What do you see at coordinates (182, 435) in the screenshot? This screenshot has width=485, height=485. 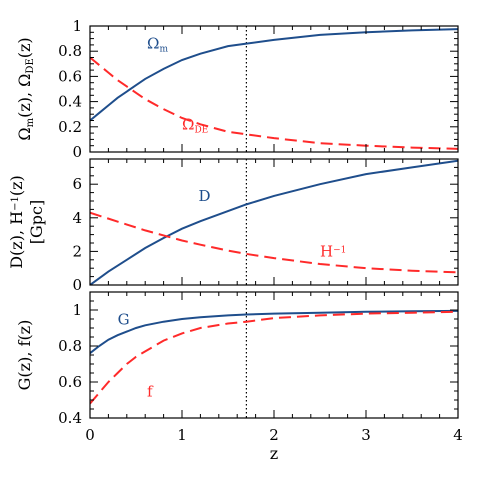 I see `x-tick-label: 1` at bounding box center [182, 435].